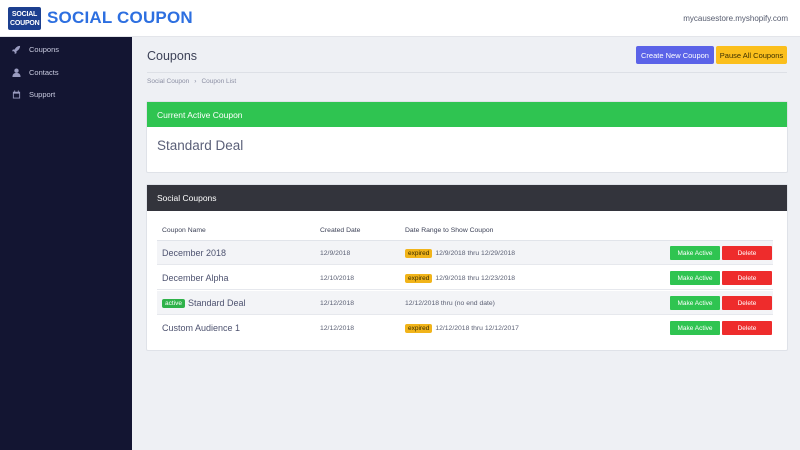 This screenshot has height=450, width=800. I want to click on sidebar-item-contacts: Contacts, so click(35, 72).